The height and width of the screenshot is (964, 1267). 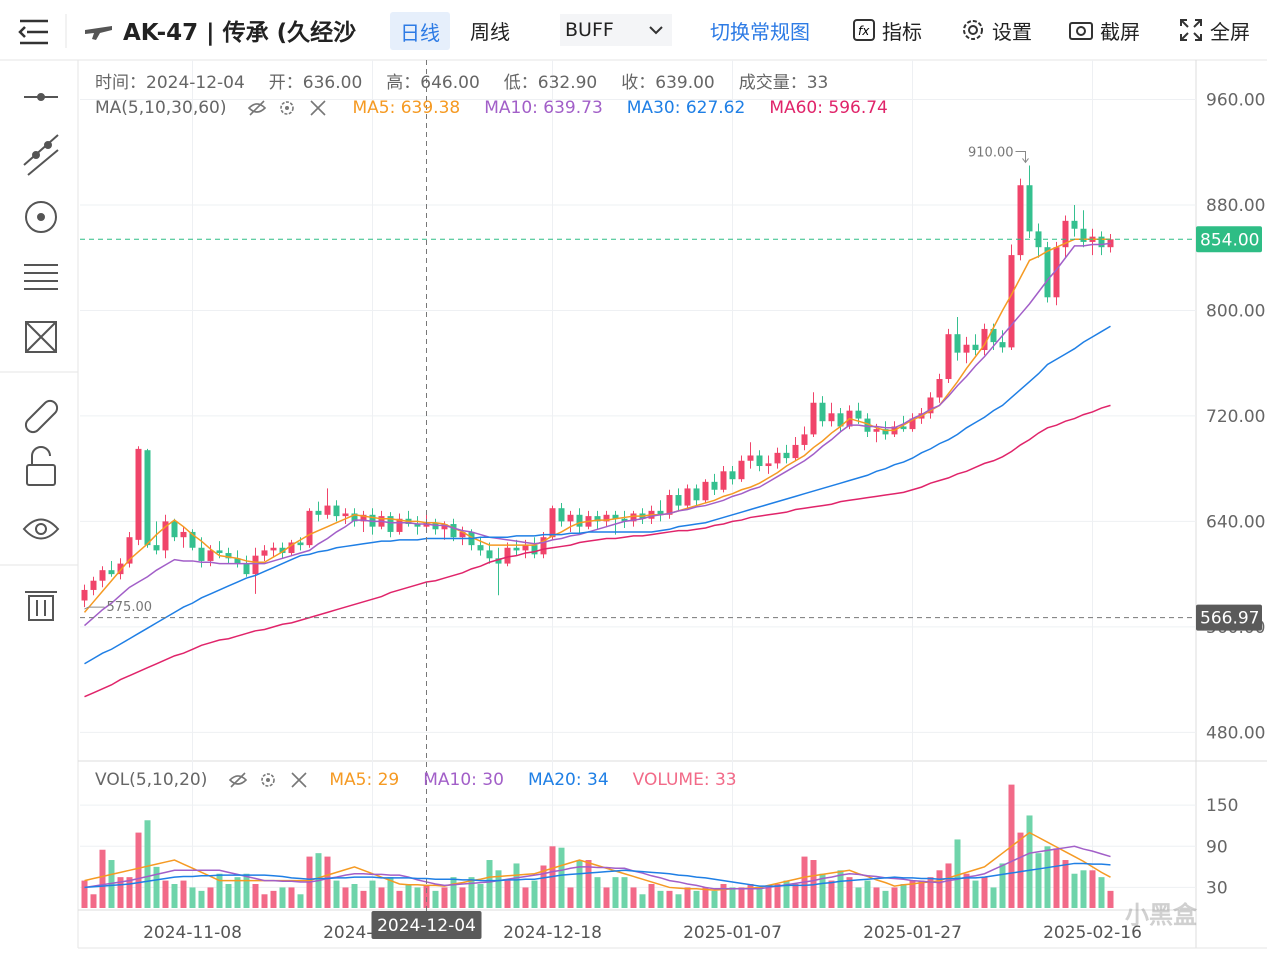 What do you see at coordinates (41, 529) in the screenshot?
I see `tool-eye` at bounding box center [41, 529].